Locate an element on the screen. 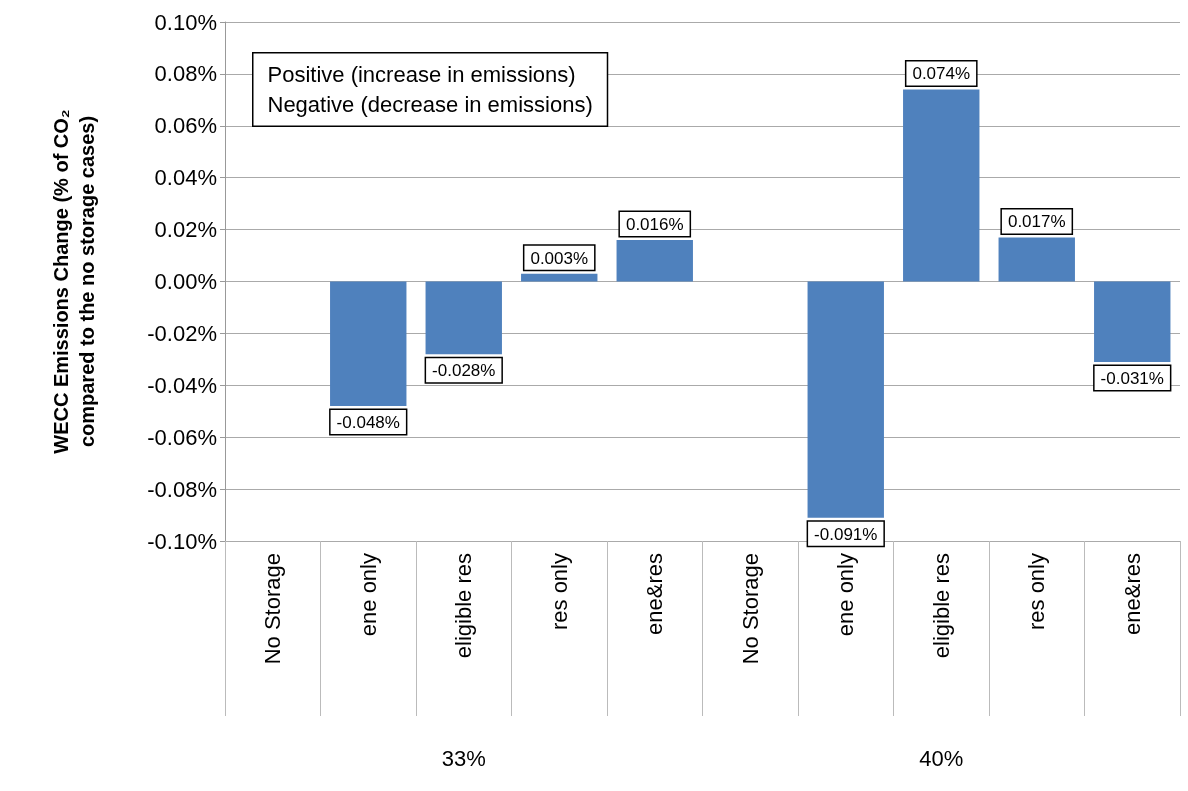 Image resolution: width=1188 pixels, height=791 pixels. y-tick-label: 0.00% is located at coordinates (185, 281).